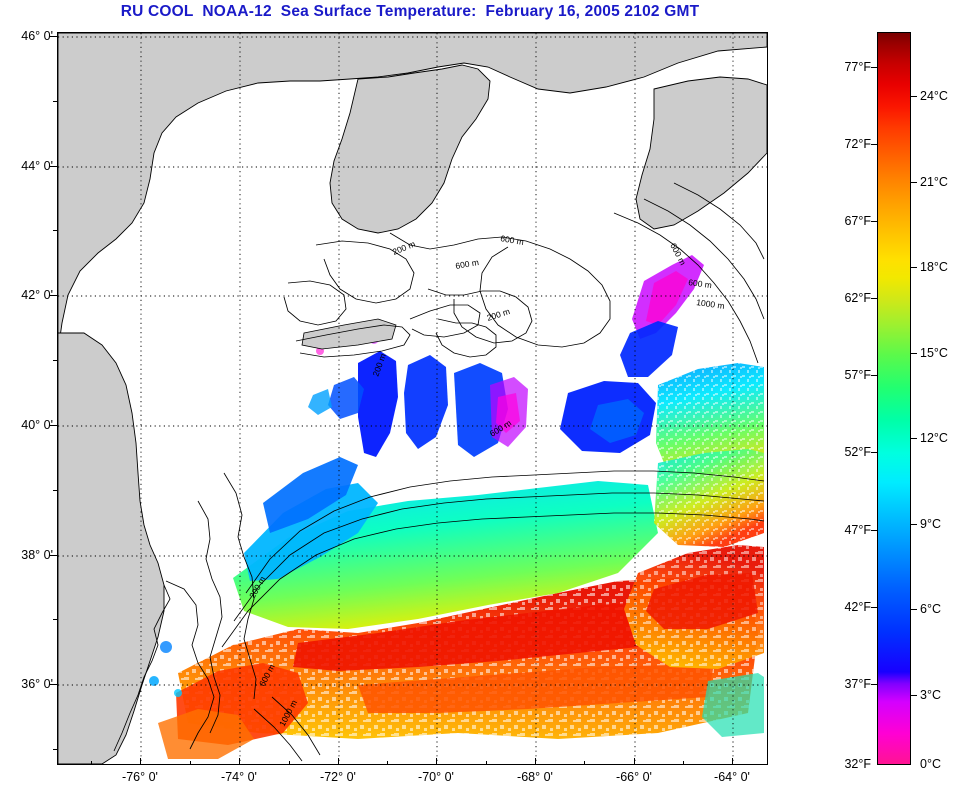 Image resolution: width=968 pixels, height=793 pixels. What do you see at coordinates (934, 353) in the screenshot?
I see `cbar-c-tick: 15°C` at bounding box center [934, 353].